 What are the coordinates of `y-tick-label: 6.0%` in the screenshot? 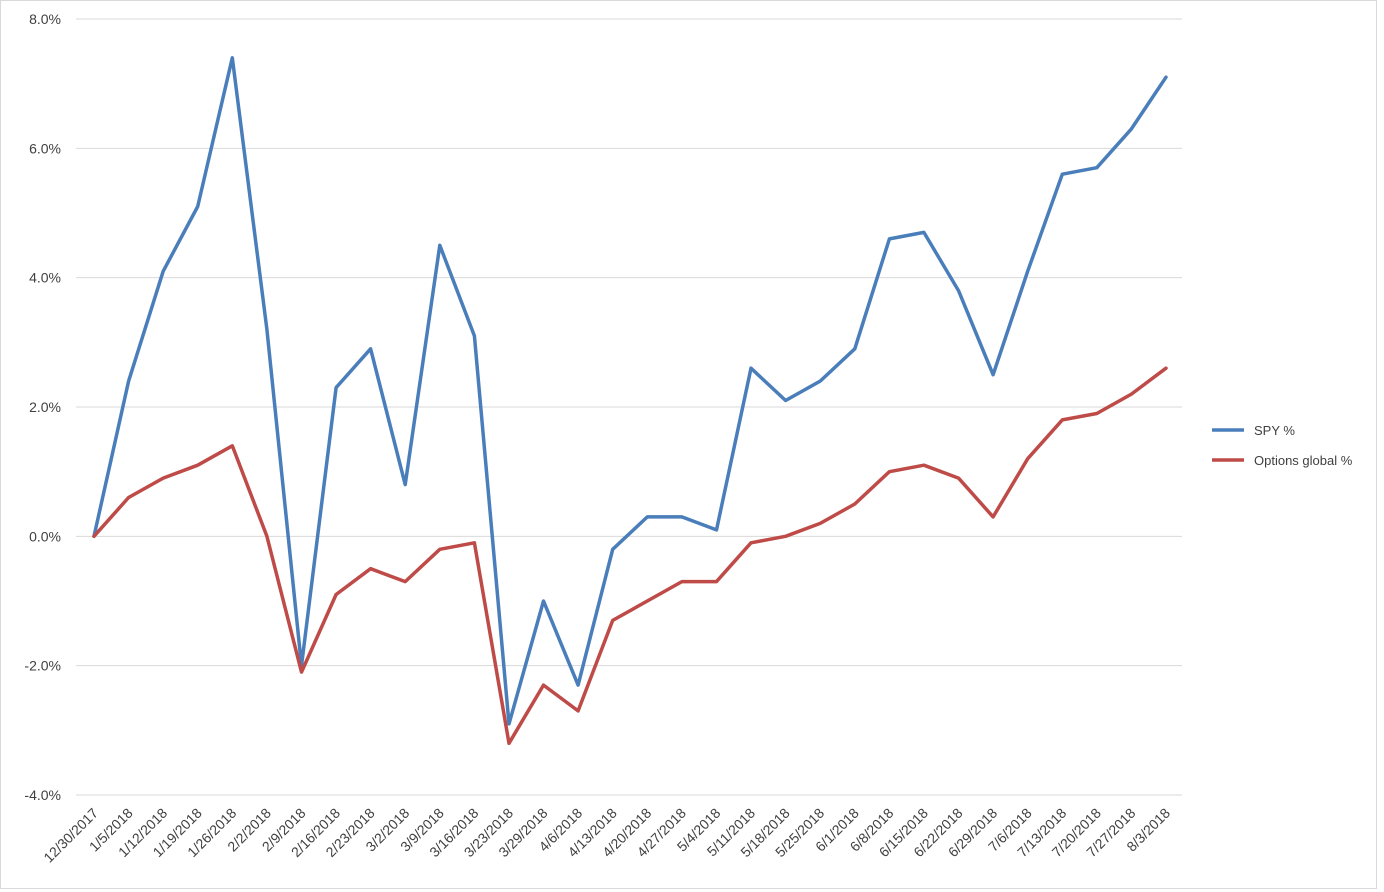 It's located at (45, 148).